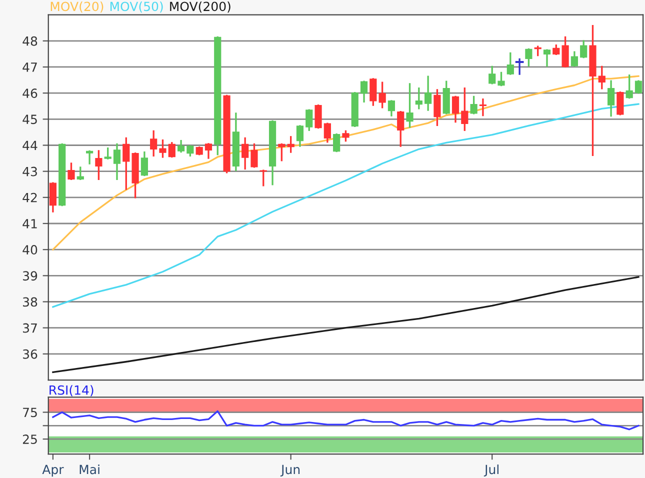  I want to click on y-tick-label: 42, so click(29, 197).